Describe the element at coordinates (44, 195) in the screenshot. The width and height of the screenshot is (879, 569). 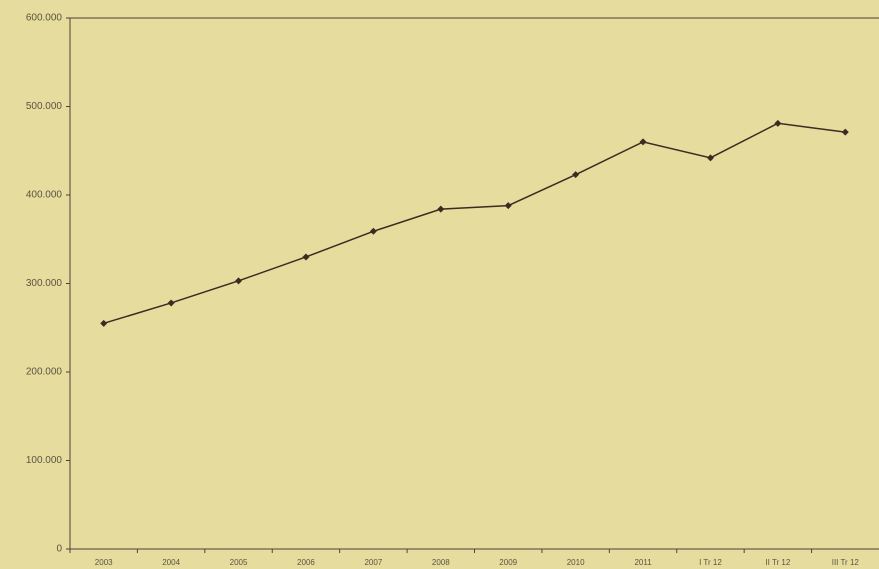
I see `y-tick-label: 400.000` at that location.